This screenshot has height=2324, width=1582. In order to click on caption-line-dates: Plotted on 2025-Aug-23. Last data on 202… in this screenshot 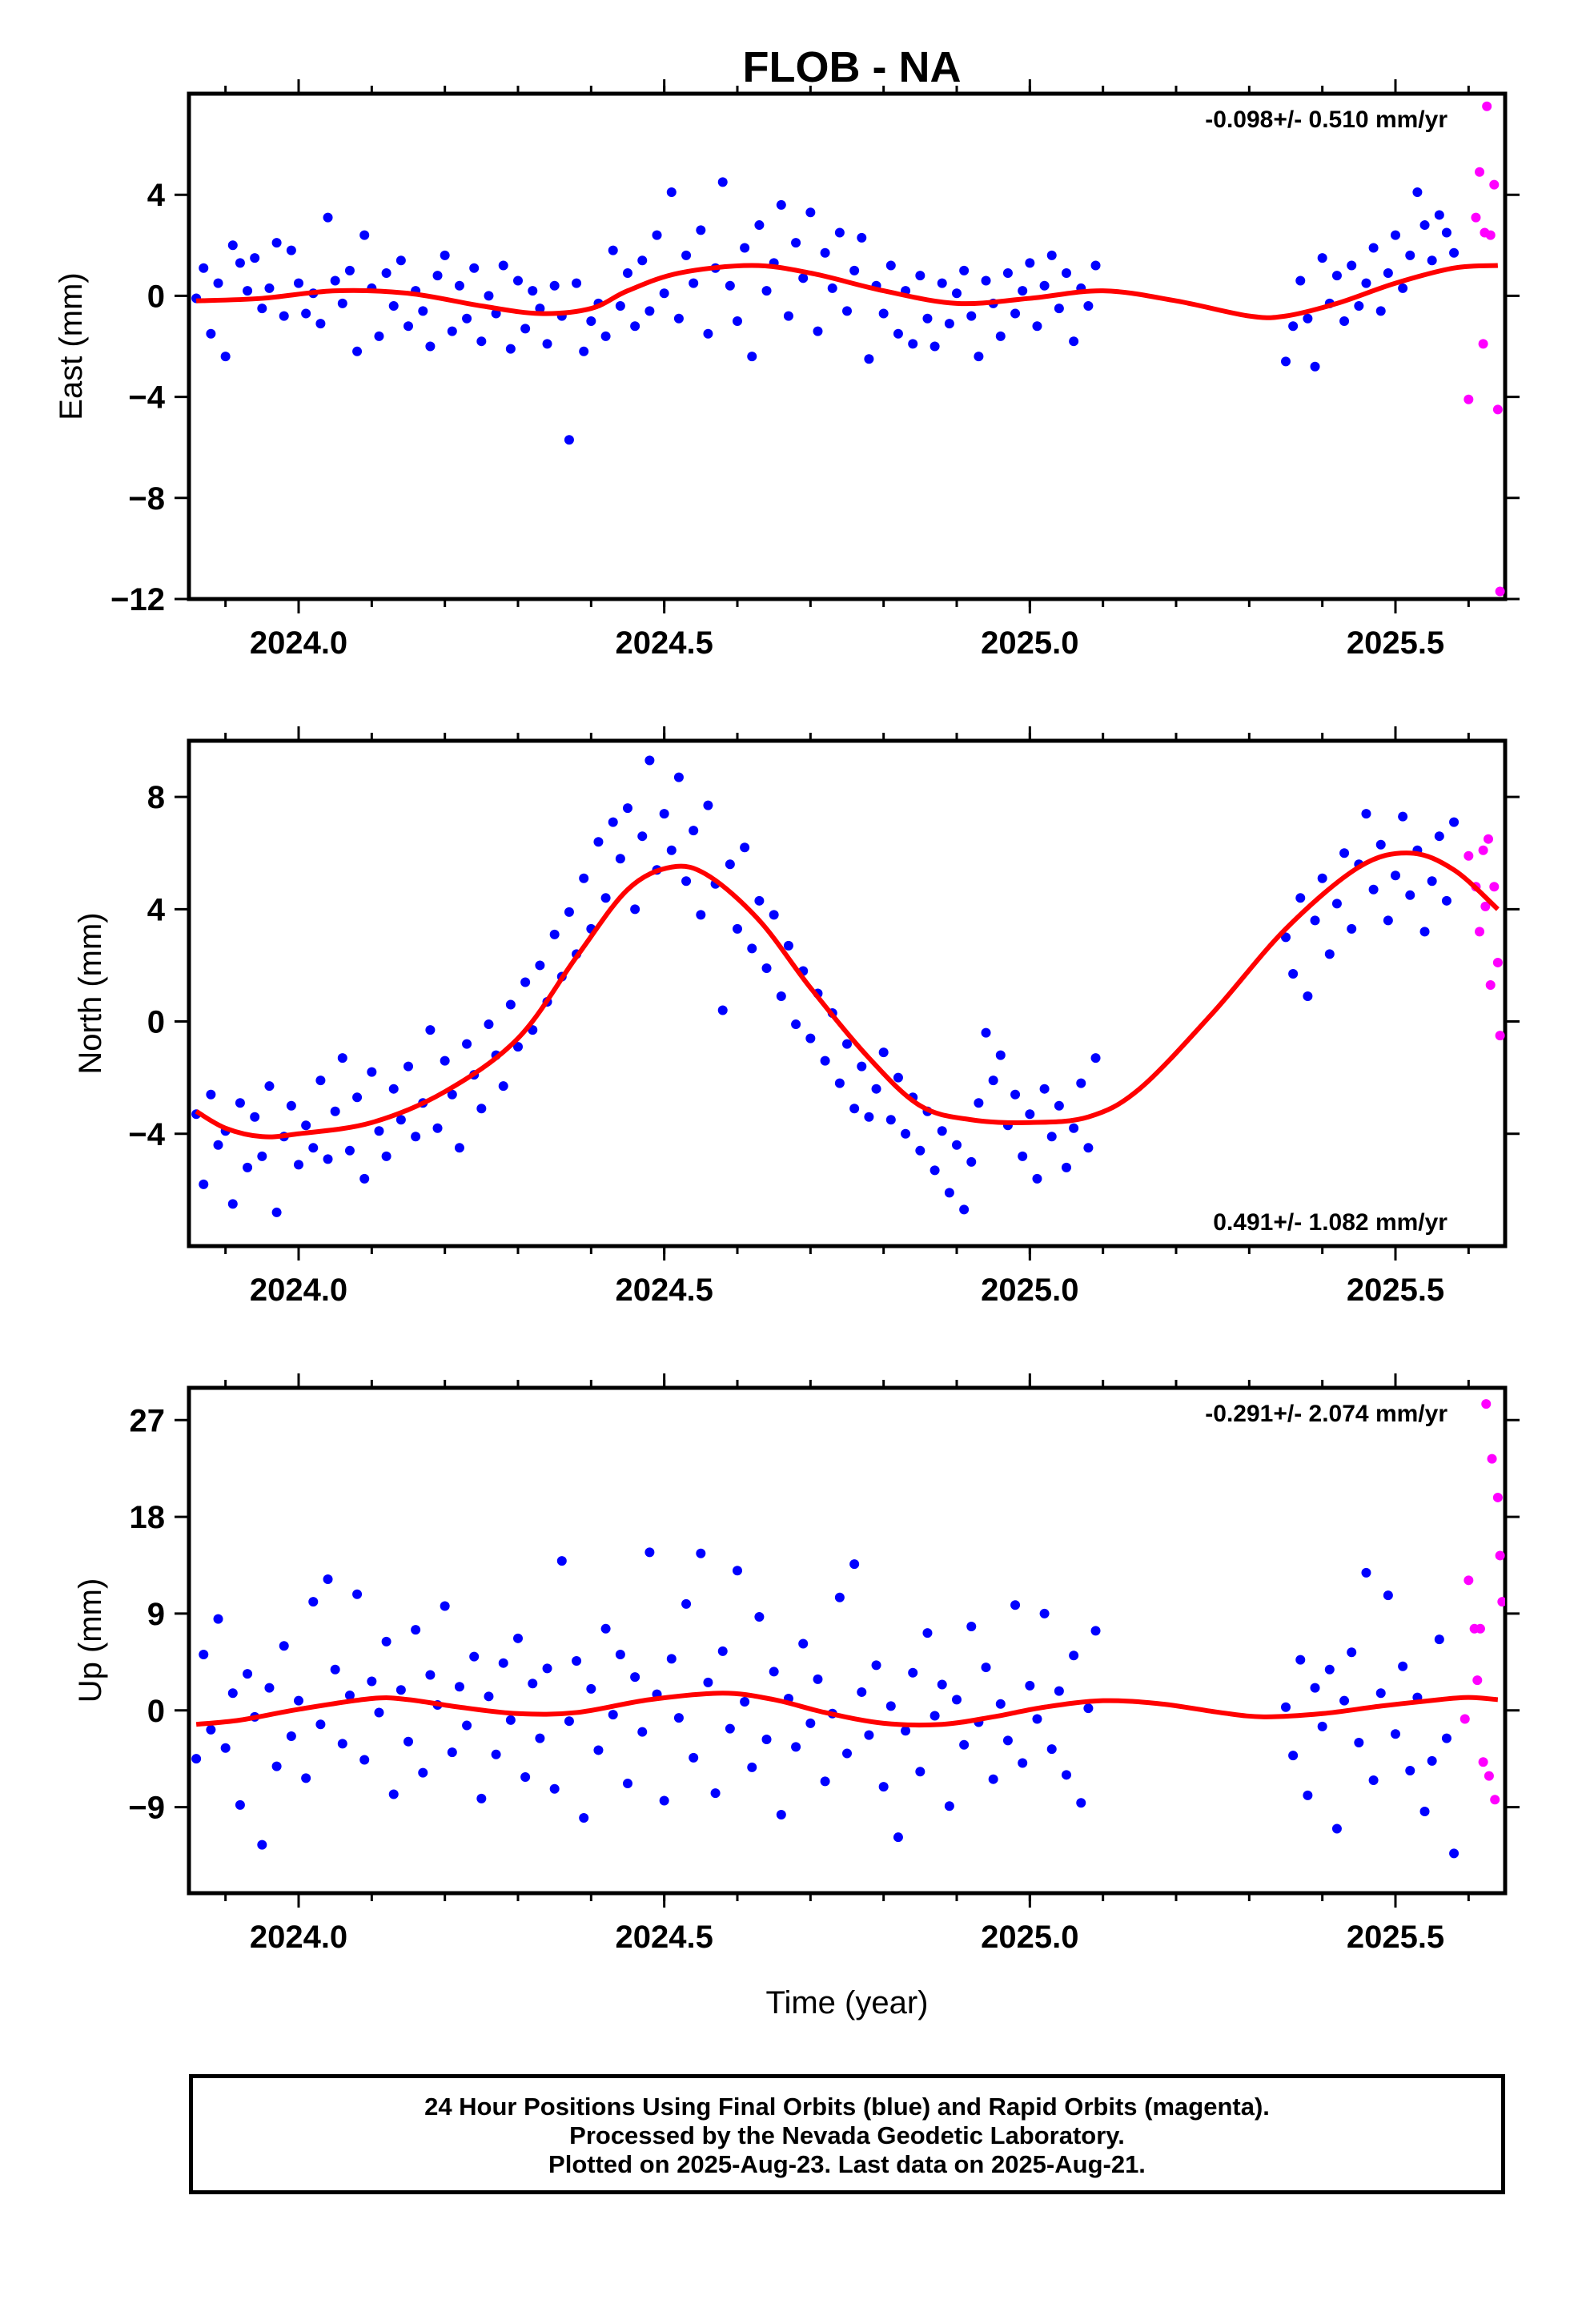, I will do `click(847, 2164)`.